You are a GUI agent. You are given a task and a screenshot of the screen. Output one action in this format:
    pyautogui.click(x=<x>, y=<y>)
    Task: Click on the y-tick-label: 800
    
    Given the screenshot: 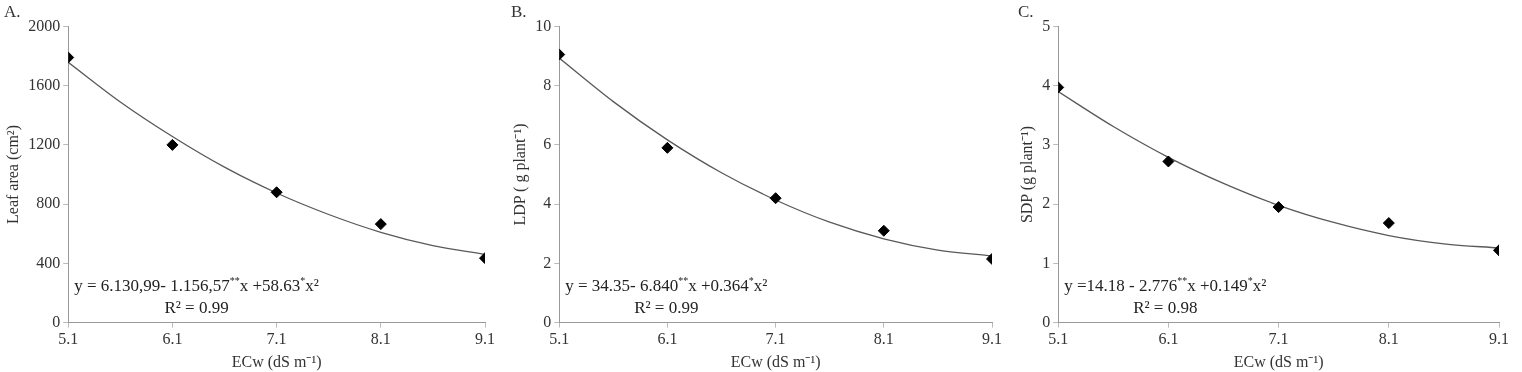 What is the action you would take?
    pyautogui.click(x=48, y=203)
    